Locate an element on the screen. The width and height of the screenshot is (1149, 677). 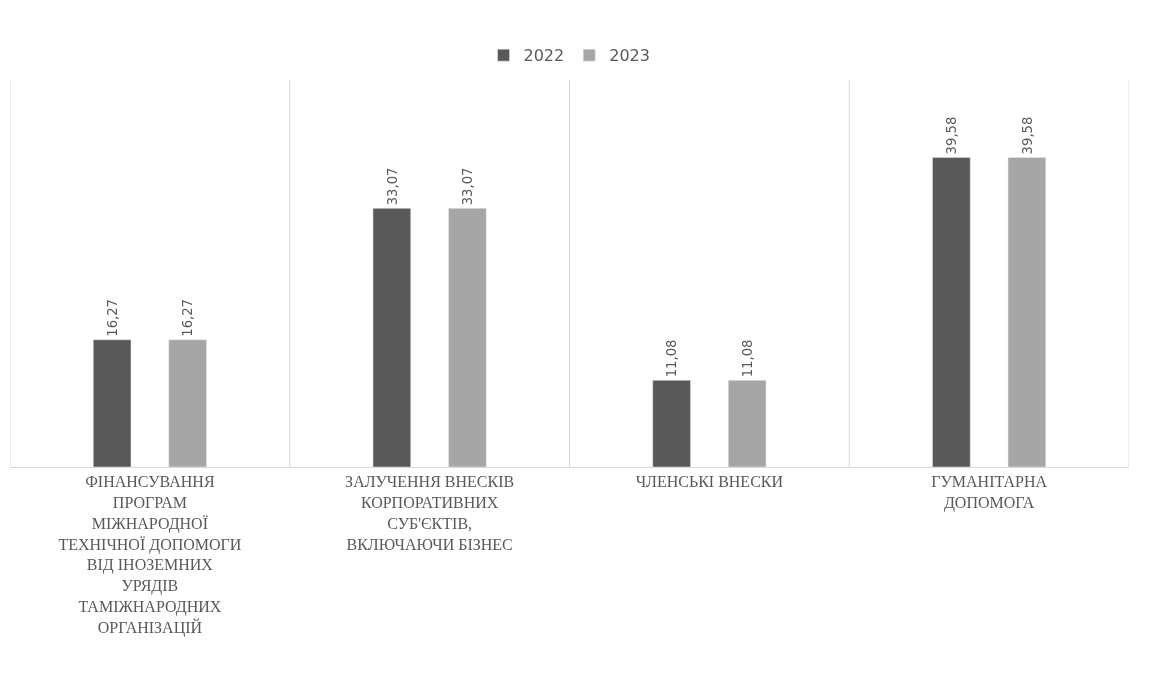
legend-label: 2022 is located at coordinates (544, 56).